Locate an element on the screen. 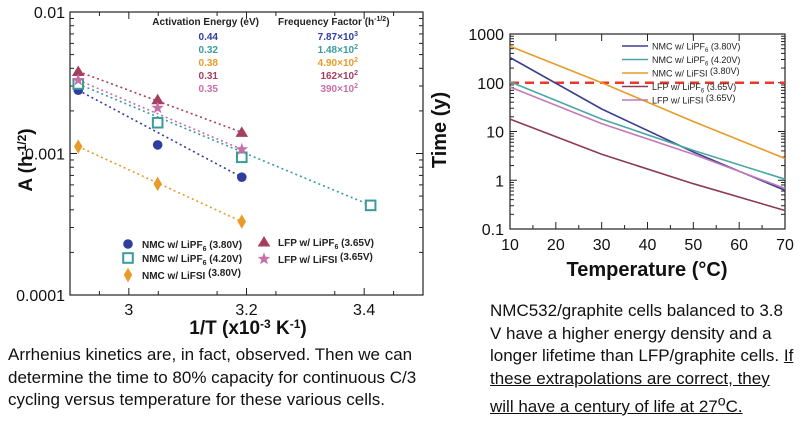  x-tick-label: 60 is located at coordinates (739, 245).